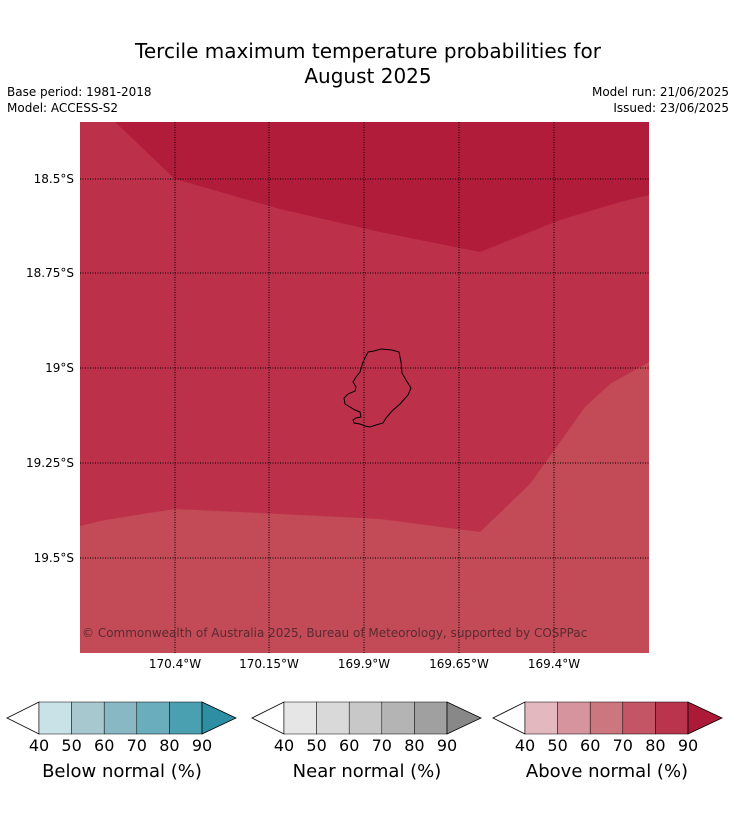  Describe the element at coordinates (671, 108) in the screenshot. I see `issued-date: Issued: 23/06/2025` at that location.